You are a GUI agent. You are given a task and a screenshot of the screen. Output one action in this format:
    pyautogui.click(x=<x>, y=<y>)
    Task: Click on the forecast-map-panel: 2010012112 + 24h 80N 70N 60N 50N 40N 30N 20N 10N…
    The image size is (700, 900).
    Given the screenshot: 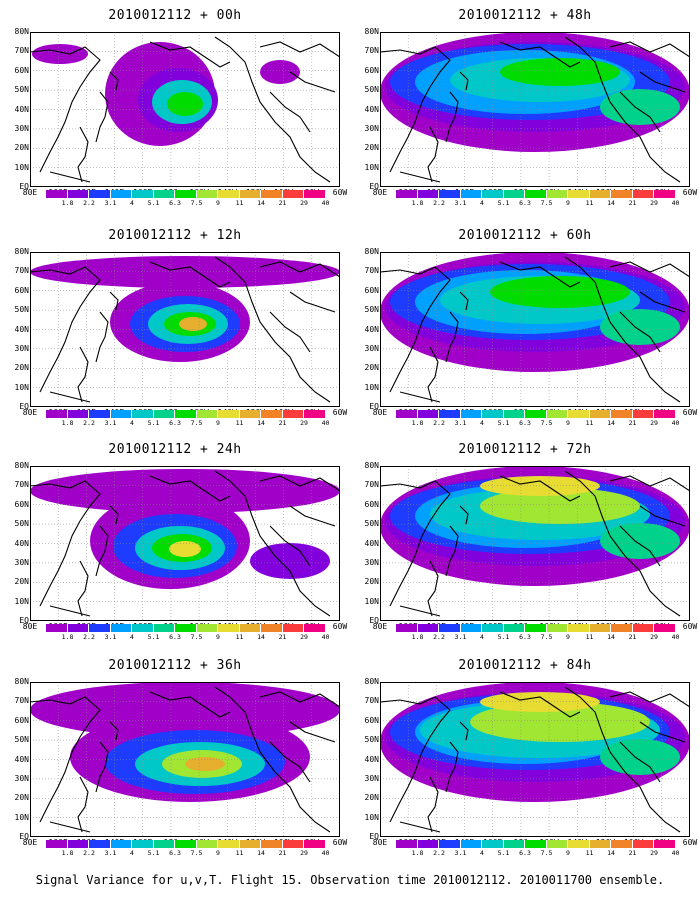 What is the action you would take?
    pyautogui.click(x=179, y=544)
    